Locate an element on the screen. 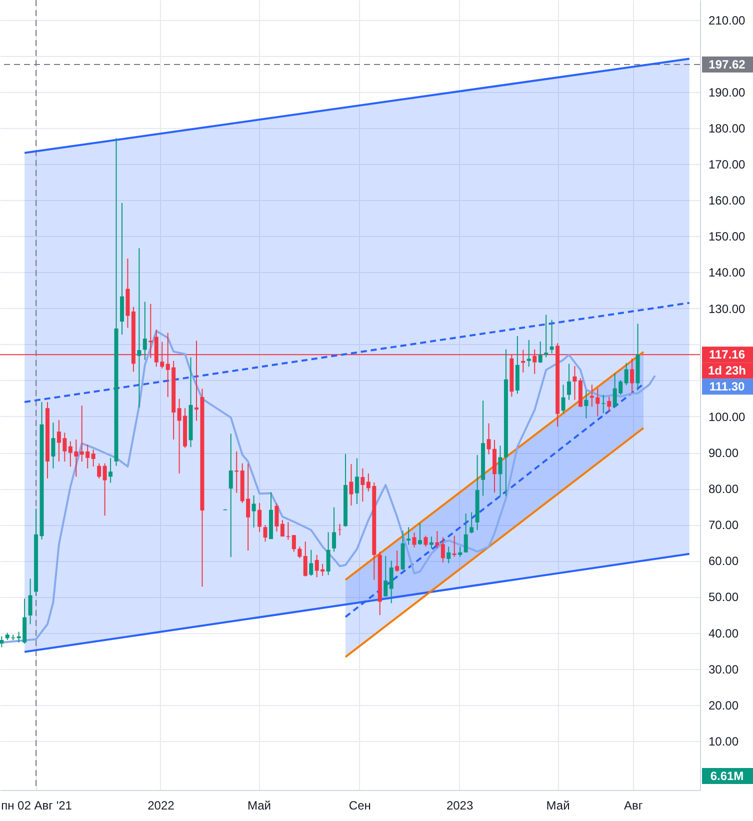 This screenshot has width=753, height=821. y-tick-label: 40.00 is located at coordinates (723, 633).